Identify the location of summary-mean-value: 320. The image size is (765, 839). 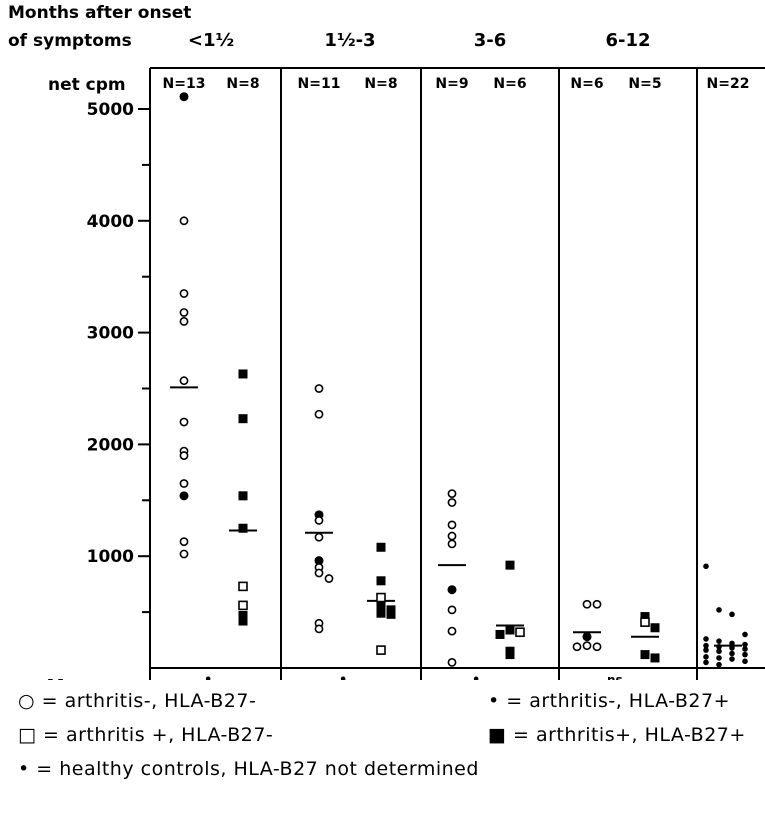
(586, 679).